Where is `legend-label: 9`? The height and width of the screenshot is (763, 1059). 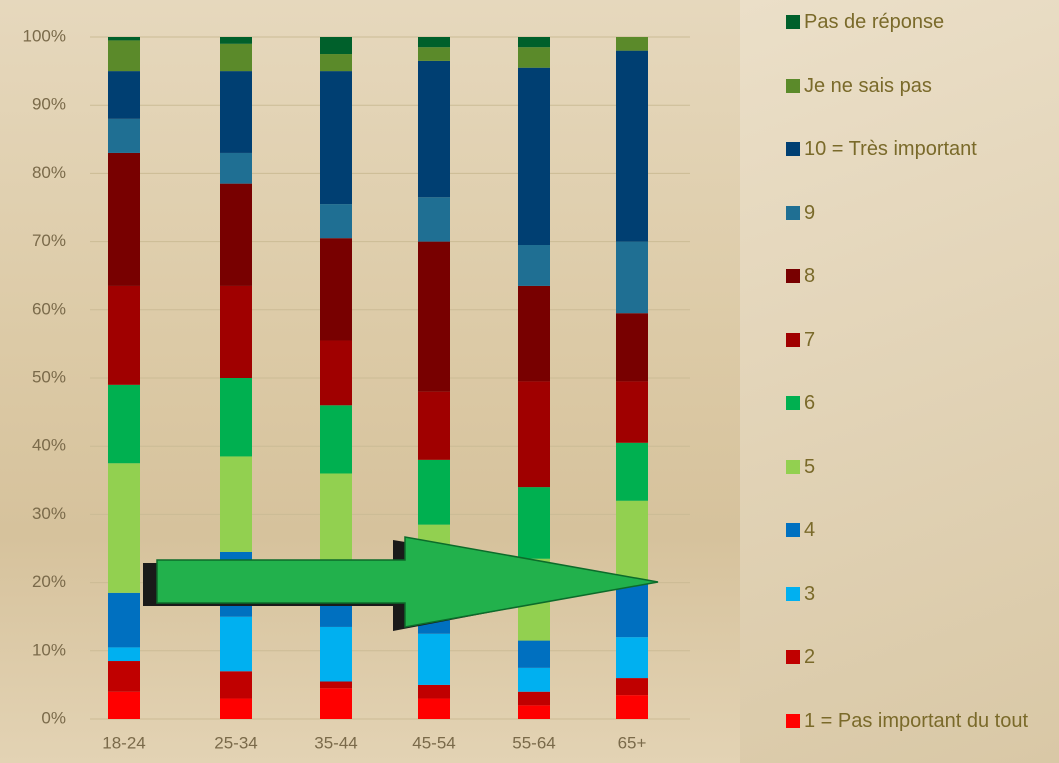
legend-label: 9 is located at coordinates (810, 212).